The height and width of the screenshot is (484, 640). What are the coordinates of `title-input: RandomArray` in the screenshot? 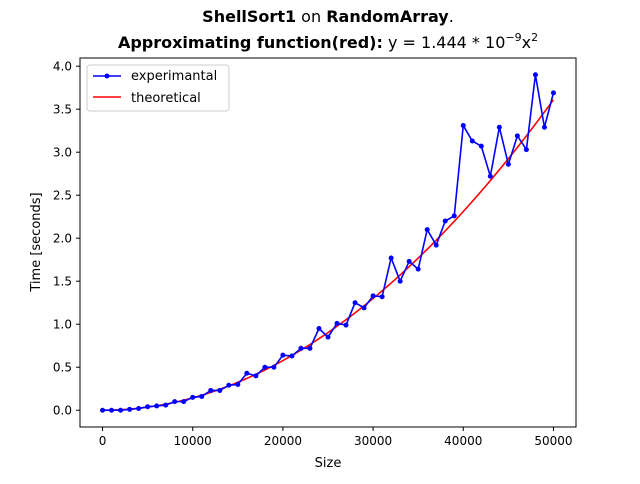 It's located at (387, 16).